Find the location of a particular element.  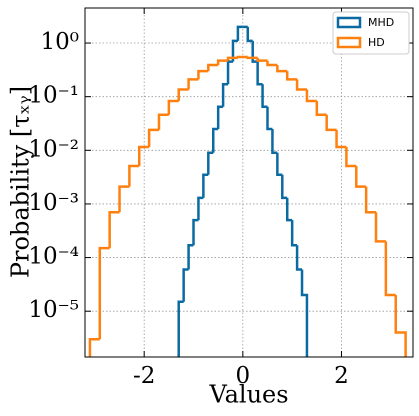

y-tick-label: 10⁻⁴ is located at coordinates (53, 257).